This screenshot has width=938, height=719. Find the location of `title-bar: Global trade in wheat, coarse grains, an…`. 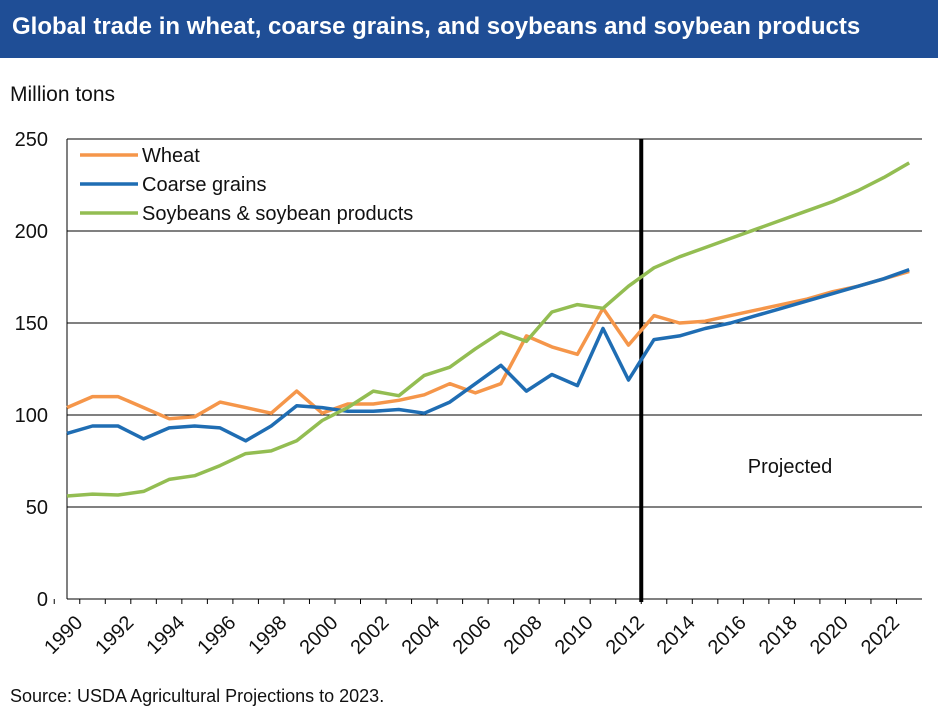

title-bar: Global trade in wheat, coarse grains, an… is located at coordinates (469, 29).